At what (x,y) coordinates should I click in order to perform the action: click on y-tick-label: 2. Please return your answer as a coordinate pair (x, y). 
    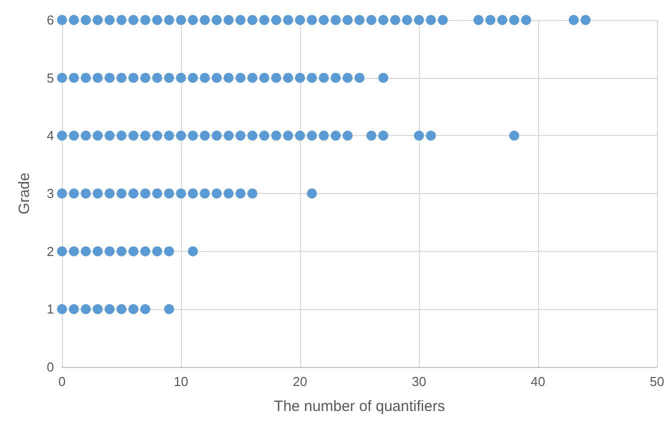
    Looking at the image, I should click on (50, 251).